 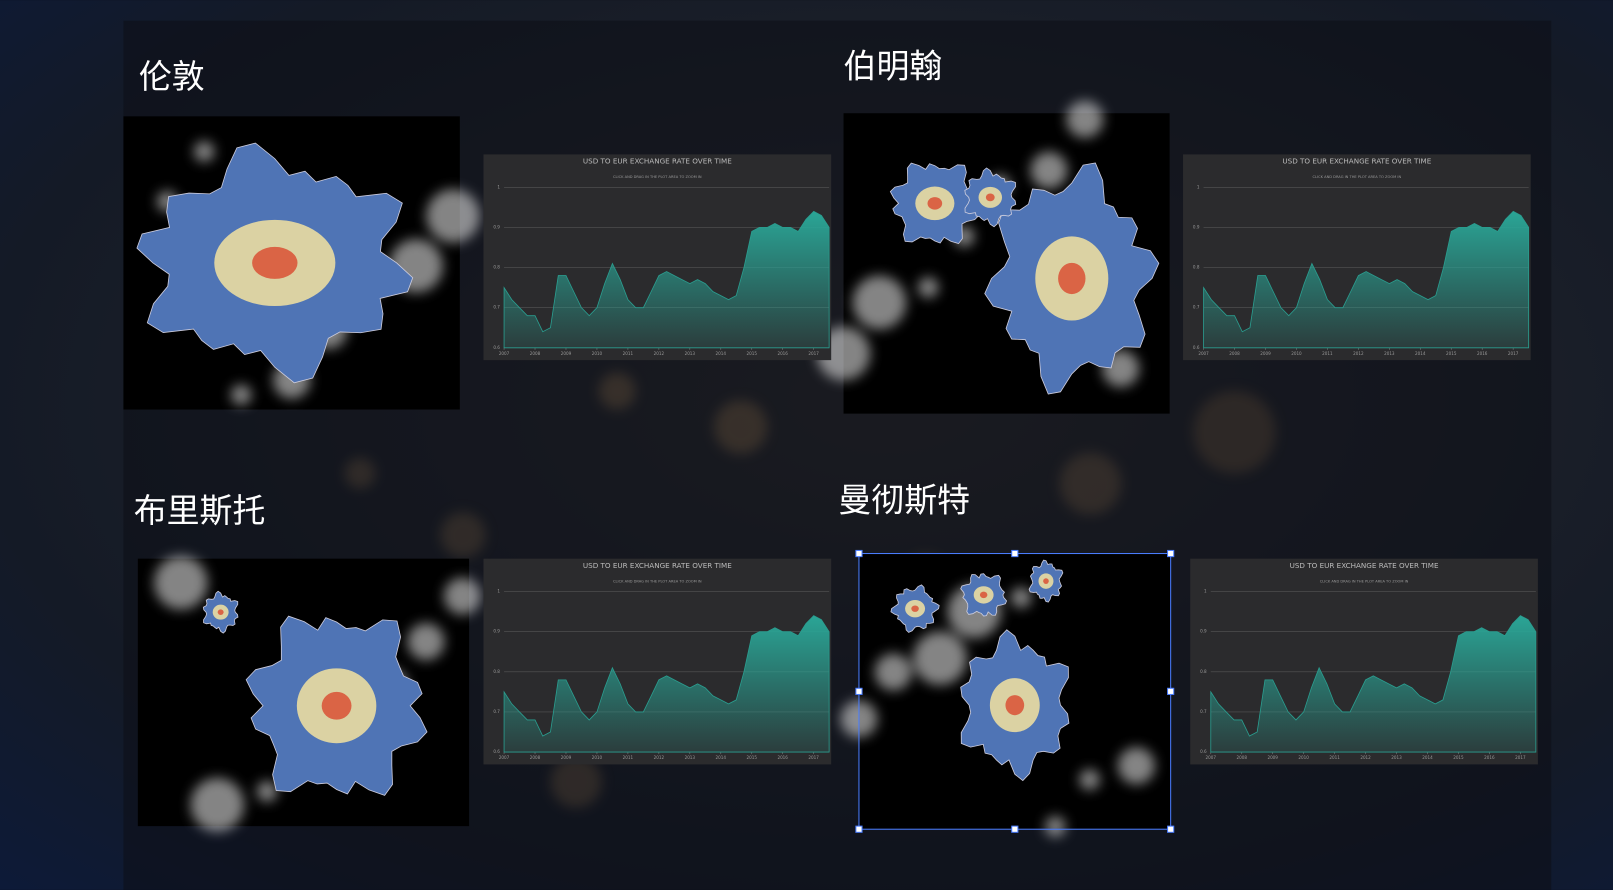 What do you see at coordinates (904, 500) in the screenshot?
I see `city-title: 曼彻斯特` at bounding box center [904, 500].